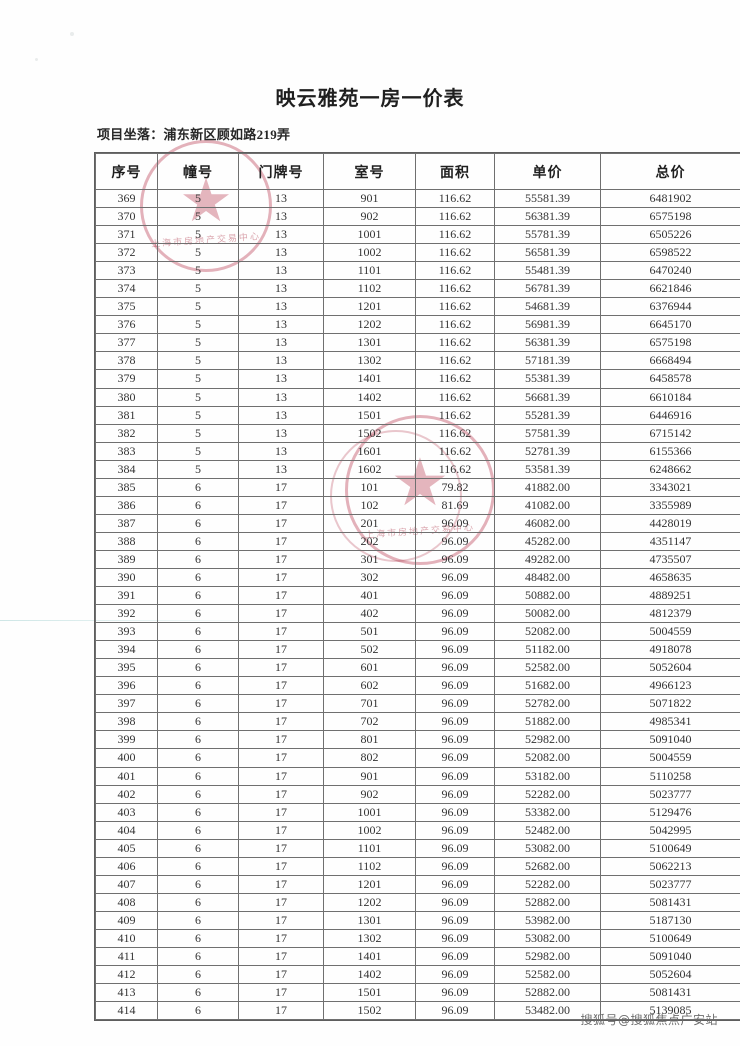 The height and width of the screenshot is (1046, 740). What do you see at coordinates (455, 487) in the screenshot?
I see `table-cell: 79.82` at bounding box center [455, 487].